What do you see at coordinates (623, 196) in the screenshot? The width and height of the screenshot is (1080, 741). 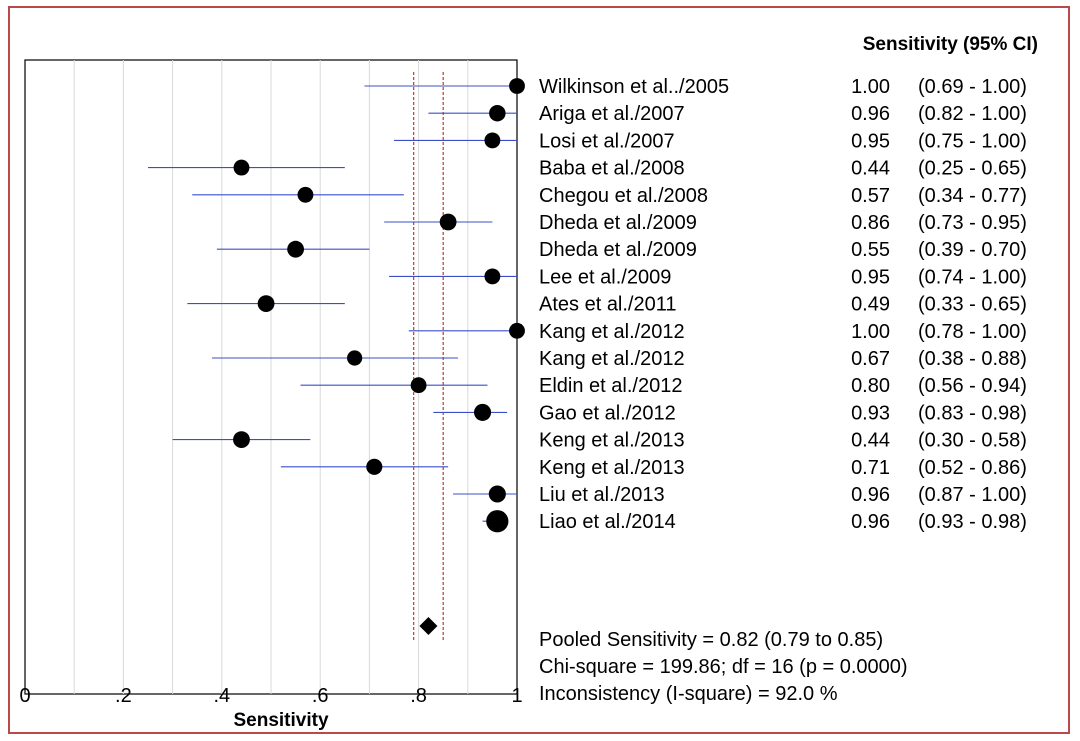 I see `study-name: Chegou et al./2008` at bounding box center [623, 196].